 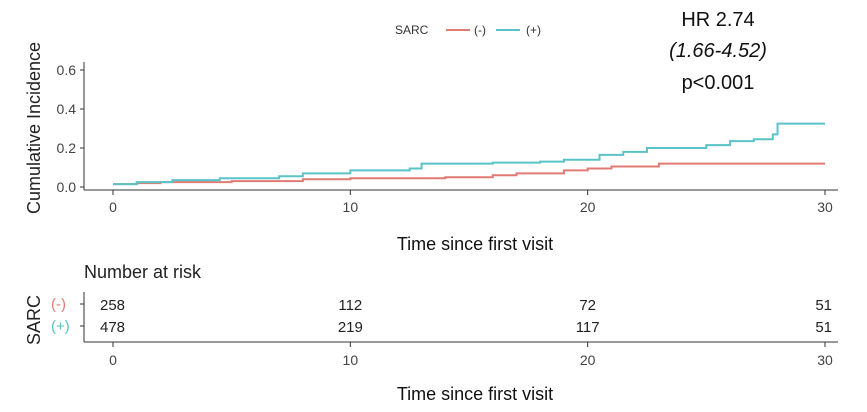 I want to click on risk-x-tick-label: 20, so click(x=588, y=360).